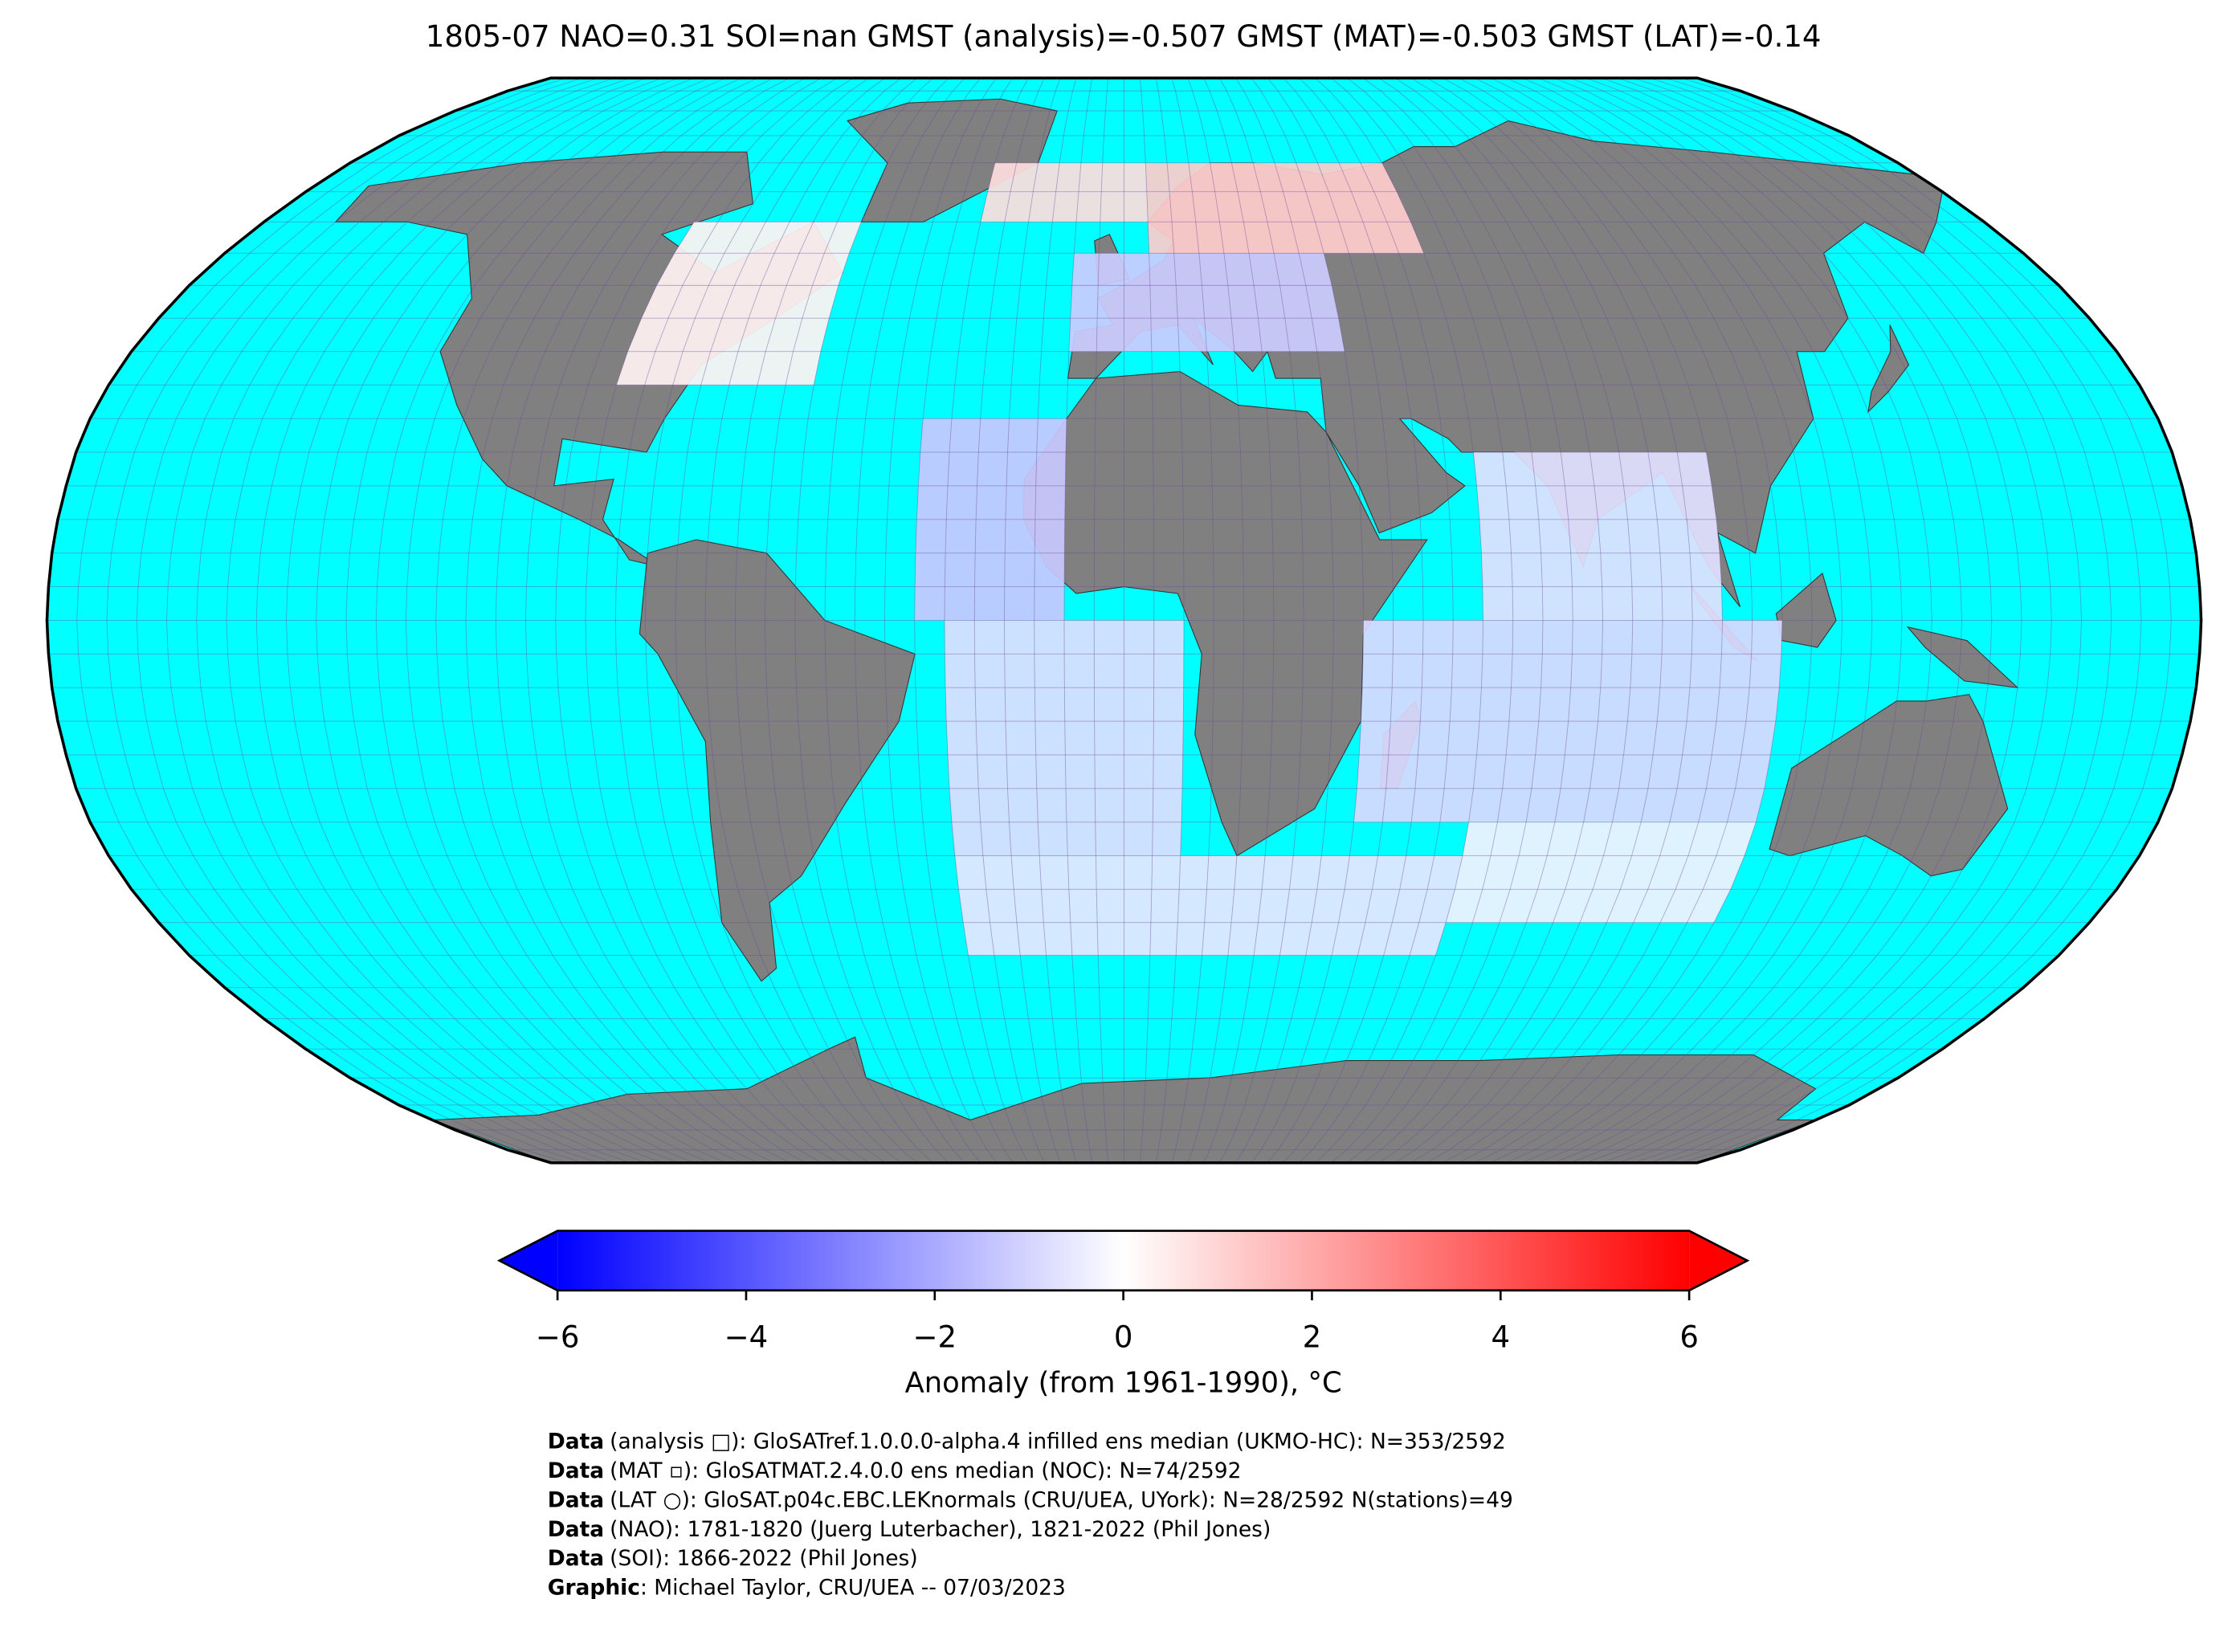 Image resolution: width=2224 pixels, height=1652 pixels. I want to click on colorbar-tick-label: 0, so click(1123, 1337).